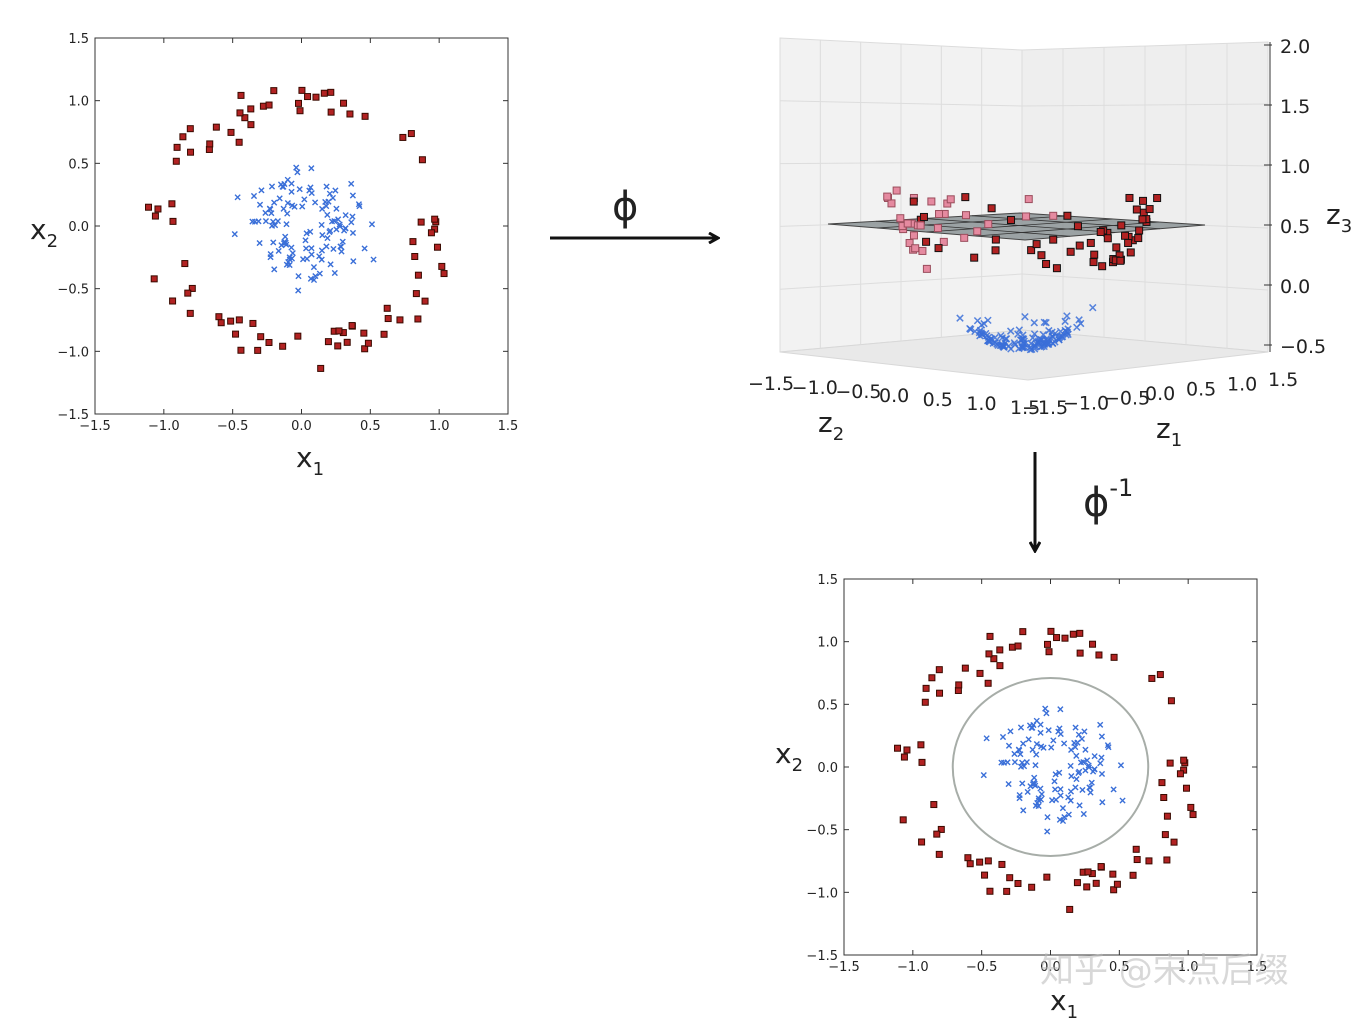 The width and height of the screenshot is (1362, 1024). Describe the element at coordinates (827, 580) in the screenshot. I see `y-tick-label: 1.5` at that location.